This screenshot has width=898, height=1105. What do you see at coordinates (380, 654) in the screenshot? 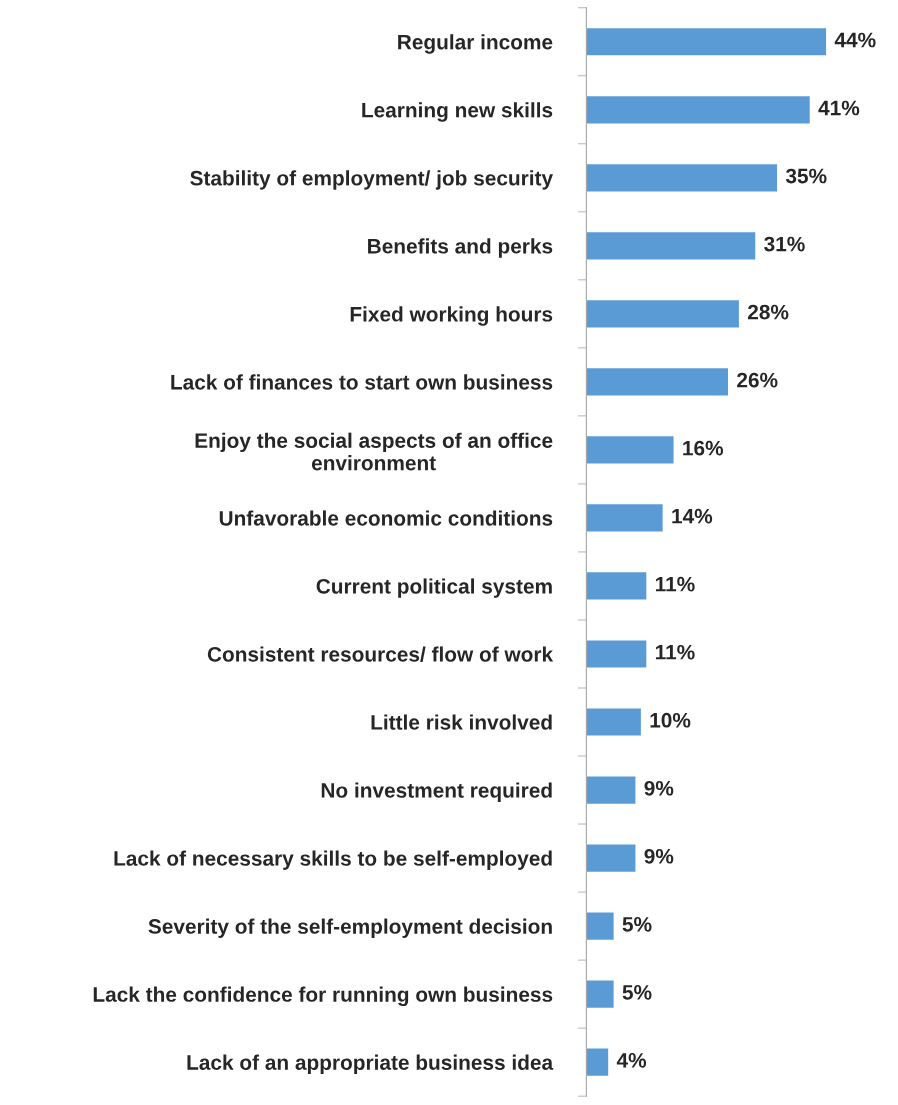
I see `y-tick-label: Consistent resources/ flow of work` at bounding box center [380, 654].